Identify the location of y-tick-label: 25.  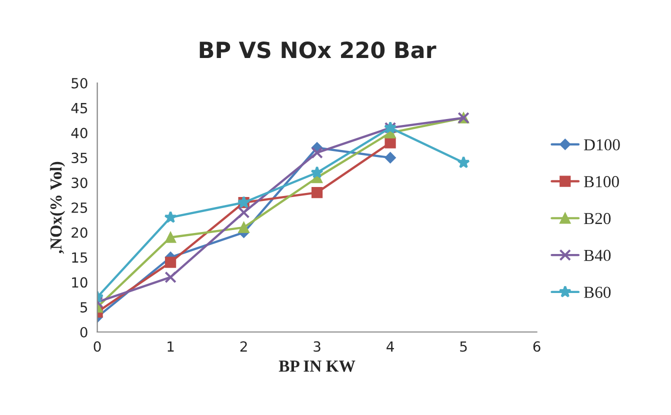
(80, 207).